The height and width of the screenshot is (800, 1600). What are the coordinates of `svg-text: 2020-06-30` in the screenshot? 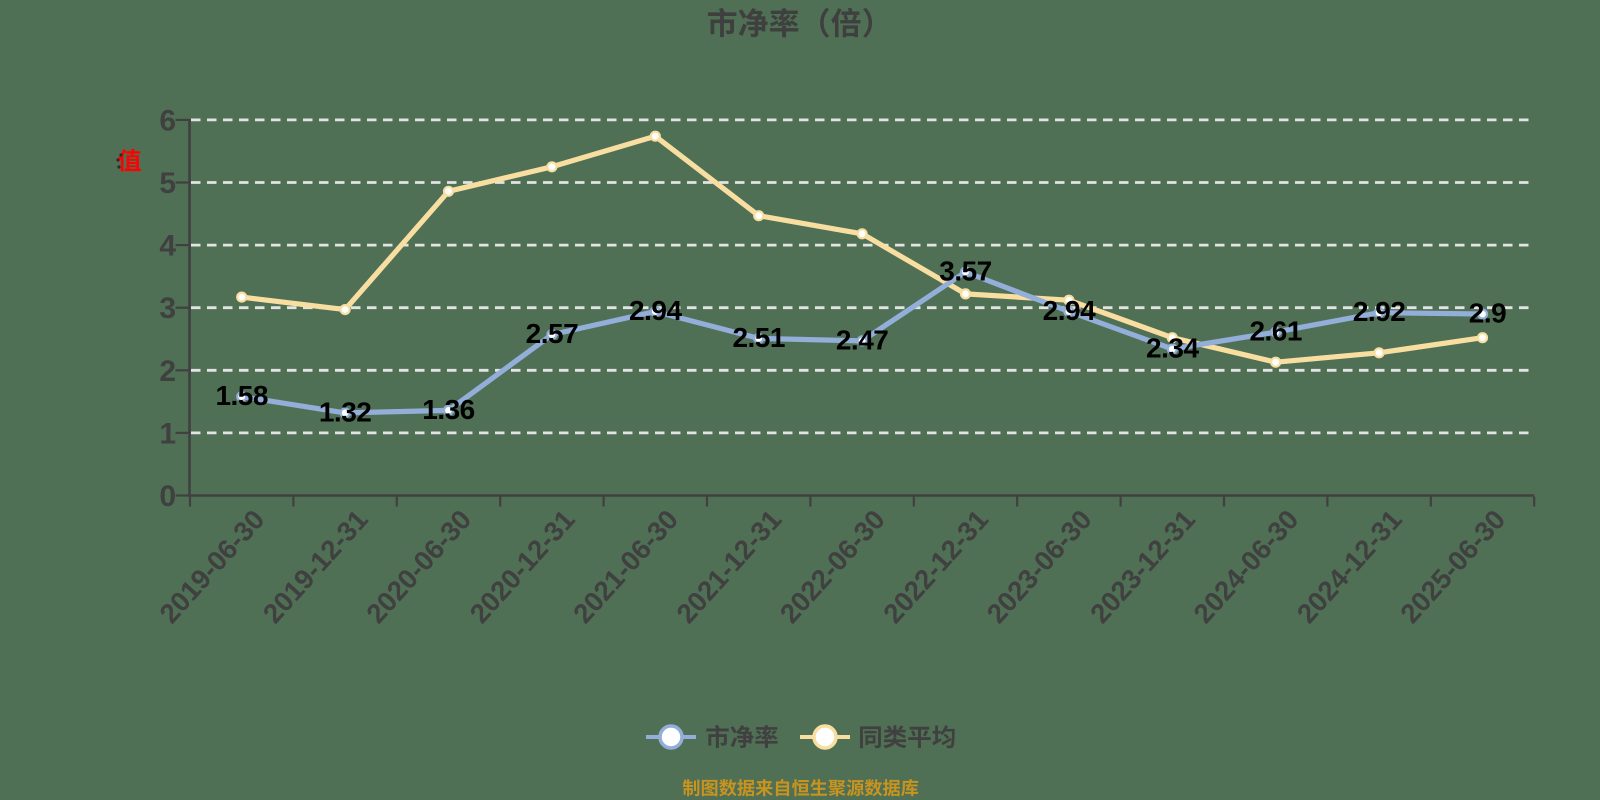 It's located at (418, 566).